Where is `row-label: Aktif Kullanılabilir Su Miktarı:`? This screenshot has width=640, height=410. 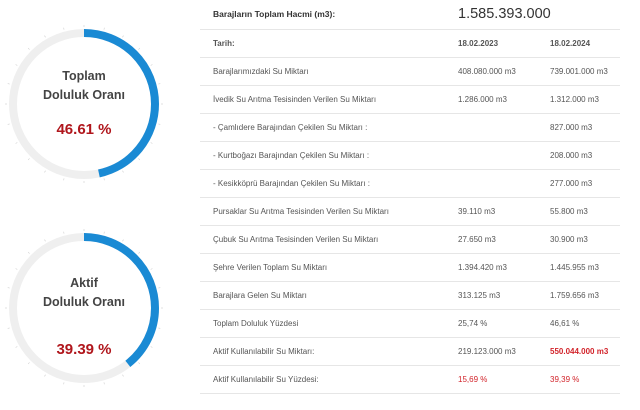 row-label: Aktif Kullanılabilir Su Miktarı: is located at coordinates (264, 351).